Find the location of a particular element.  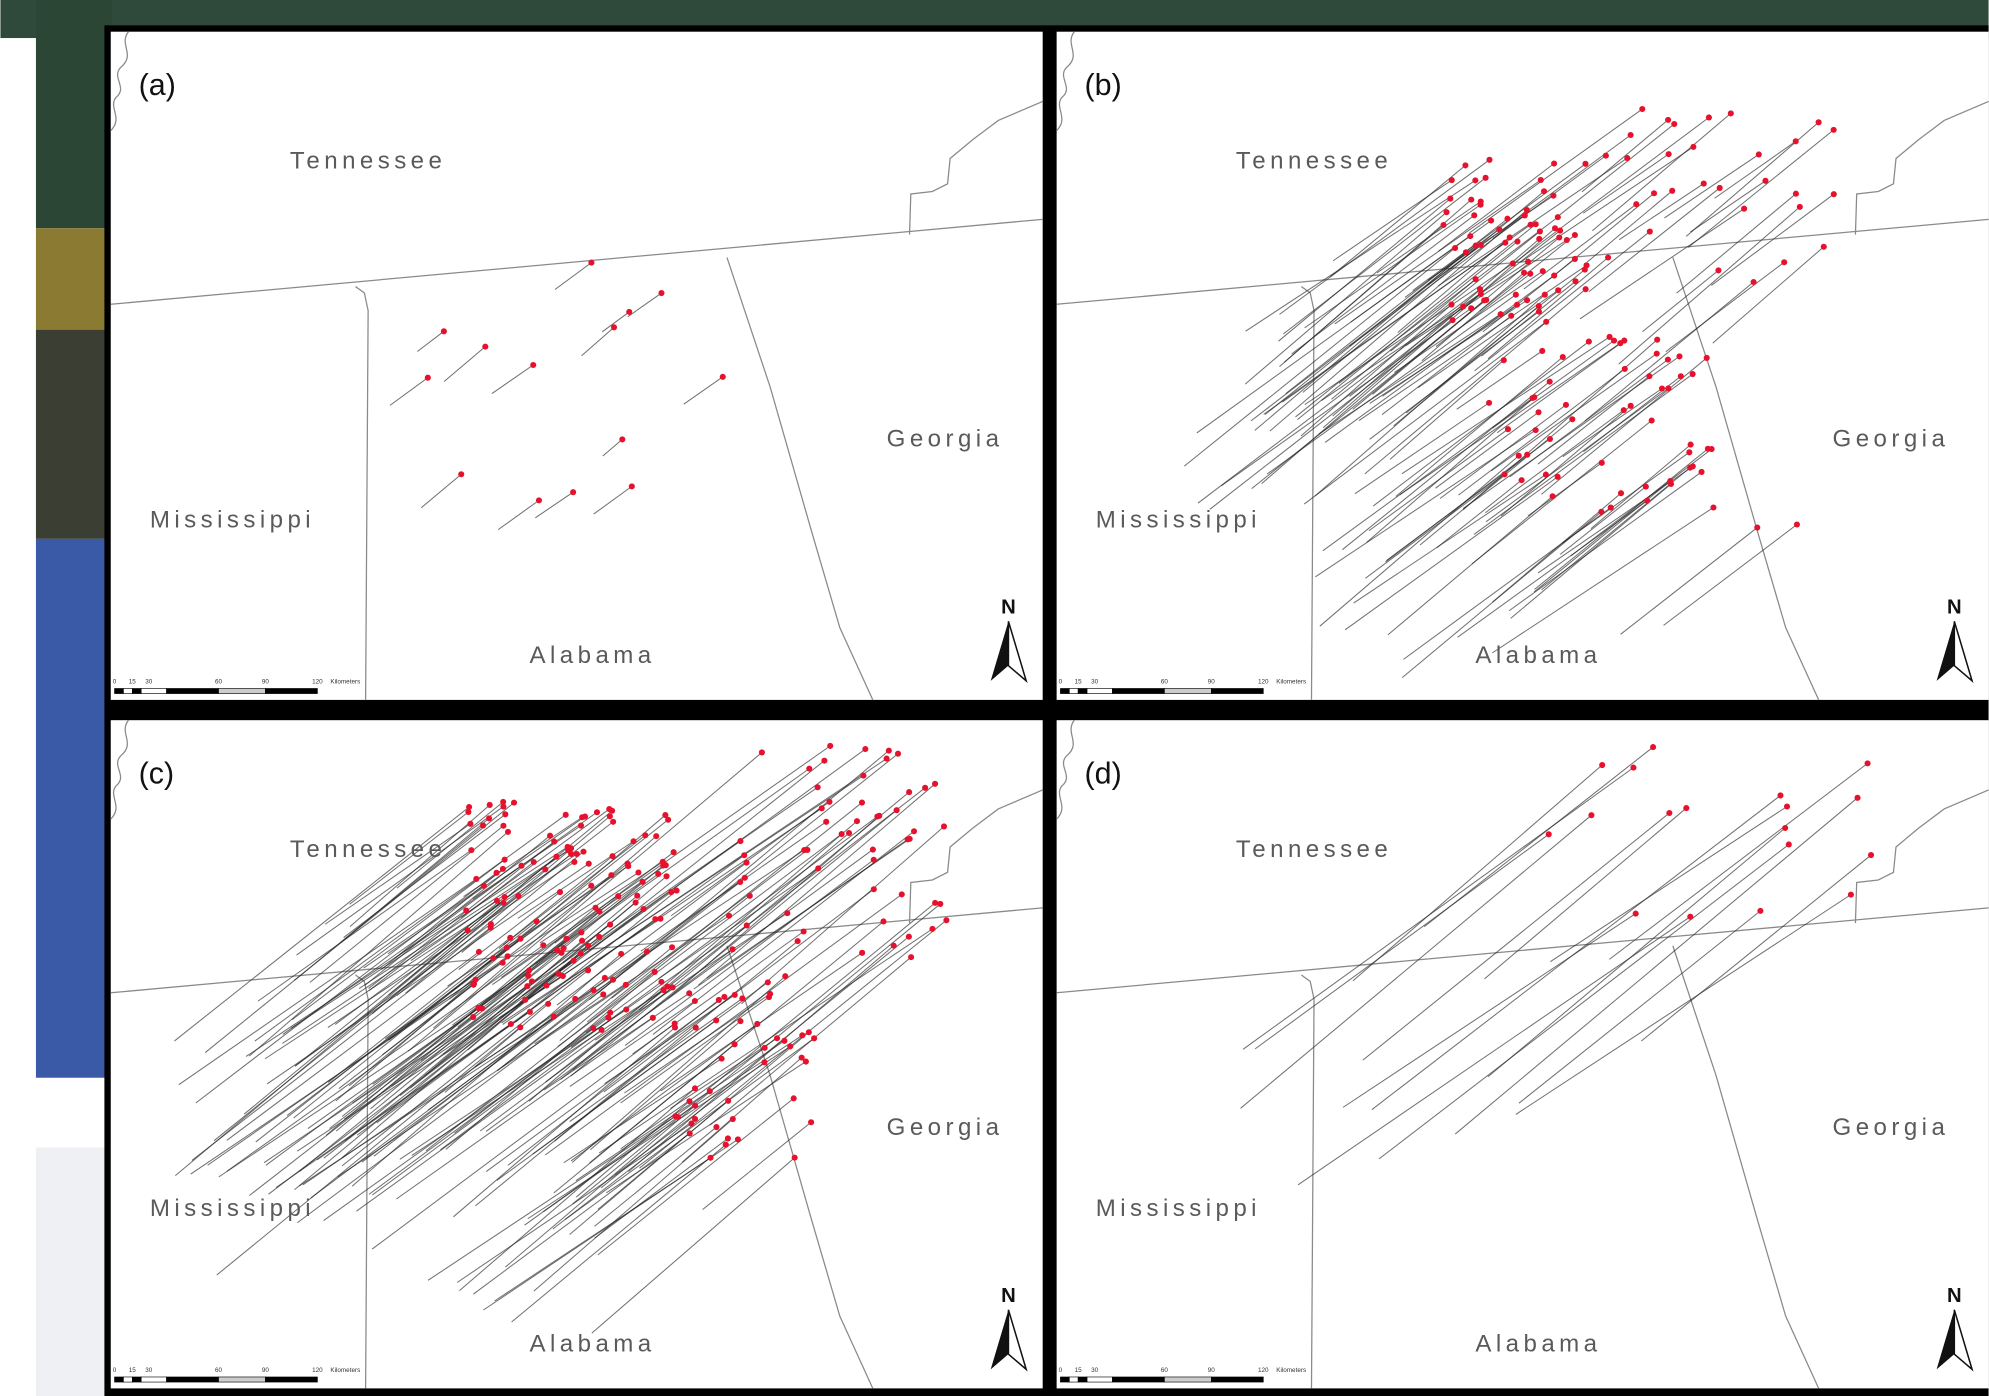

scale-label: 120 is located at coordinates (1263, 1370).